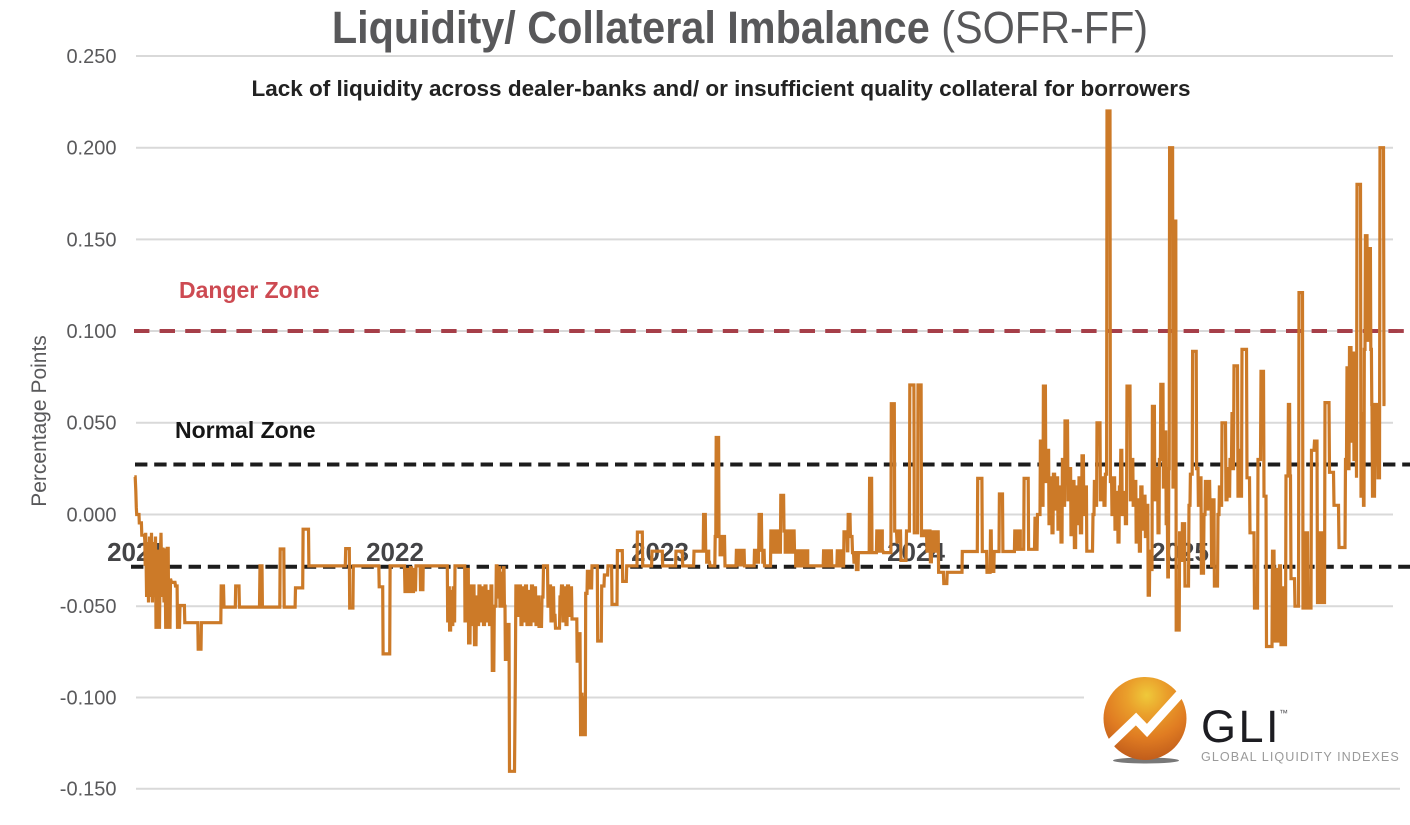 This screenshot has width=1410, height=825. Describe the element at coordinates (88, 699) in the screenshot. I see `svg-text: -0.100` at that location.